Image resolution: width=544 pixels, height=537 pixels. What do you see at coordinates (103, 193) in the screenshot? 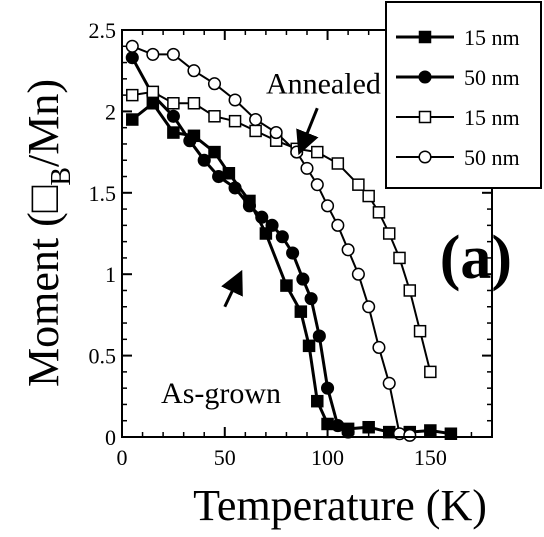
I see `y-tick-label: 1.5` at bounding box center [103, 193].